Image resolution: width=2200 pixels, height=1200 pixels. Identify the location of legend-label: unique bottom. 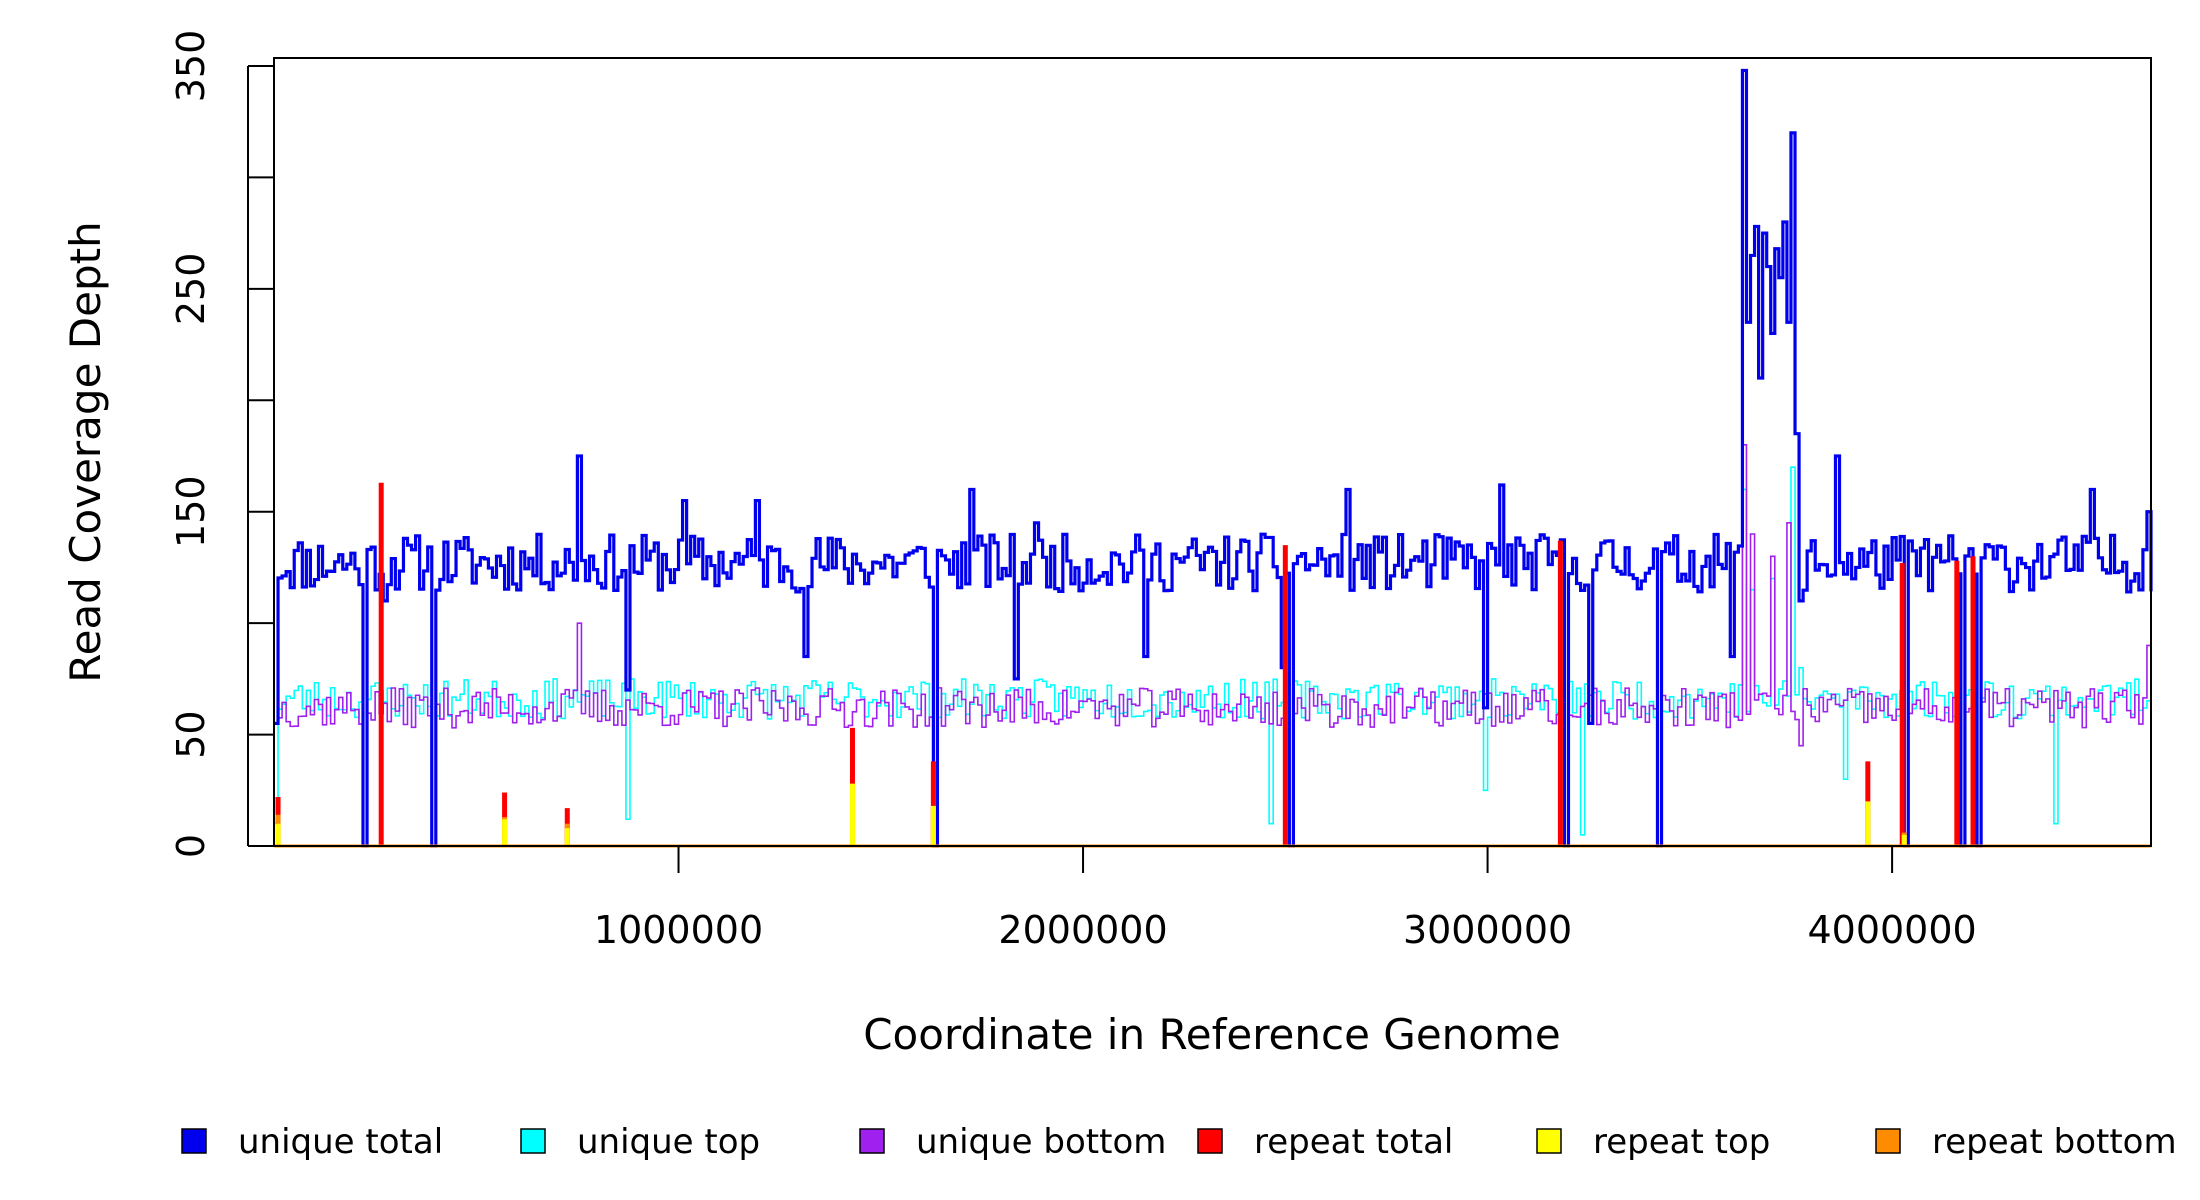
(1041, 1142).